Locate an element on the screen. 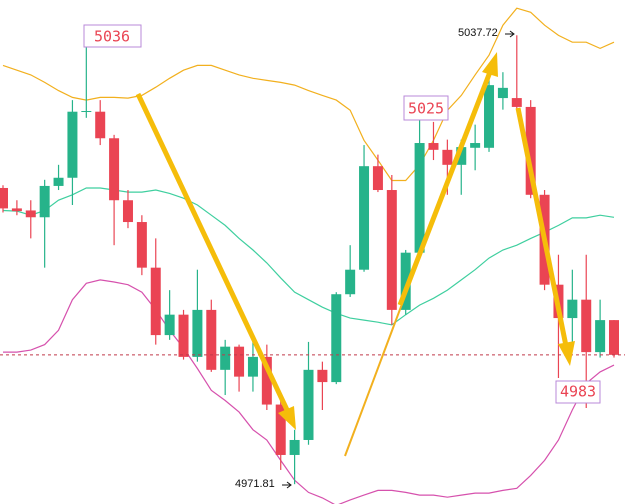 This screenshot has height=504, width=625. price-label: 5025 is located at coordinates (426, 108).